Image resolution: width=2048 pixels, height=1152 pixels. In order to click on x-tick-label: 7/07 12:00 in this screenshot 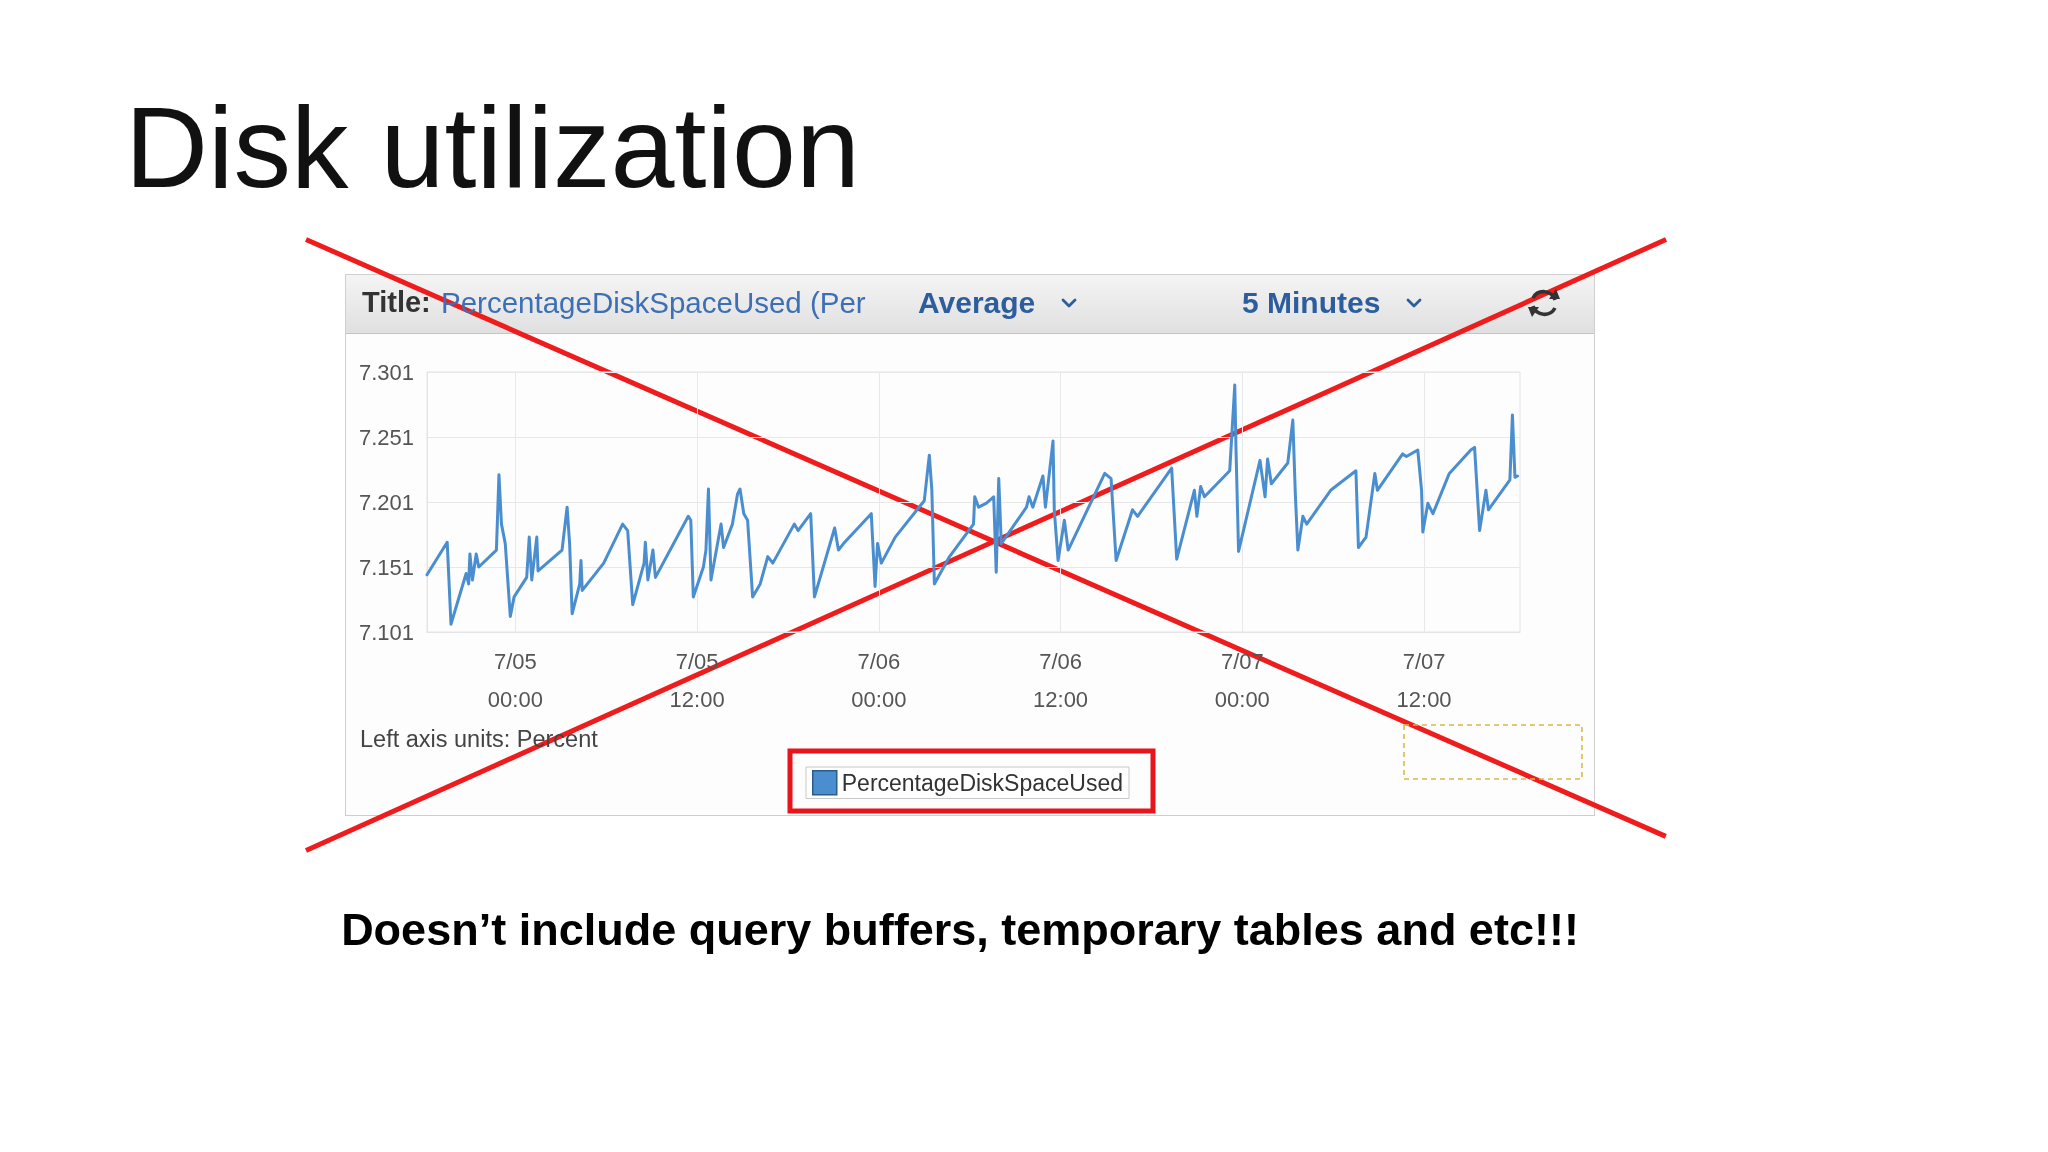, I will do `click(1424, 680)`.